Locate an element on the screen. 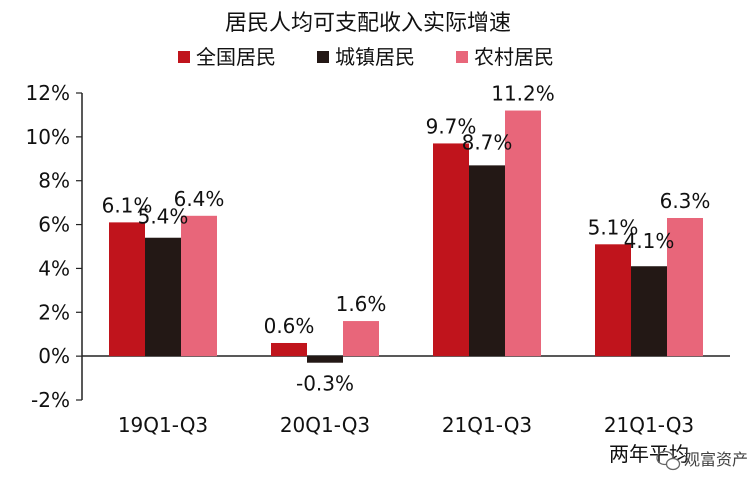  data-label: 5.4% is located at coordinates (163, 217).